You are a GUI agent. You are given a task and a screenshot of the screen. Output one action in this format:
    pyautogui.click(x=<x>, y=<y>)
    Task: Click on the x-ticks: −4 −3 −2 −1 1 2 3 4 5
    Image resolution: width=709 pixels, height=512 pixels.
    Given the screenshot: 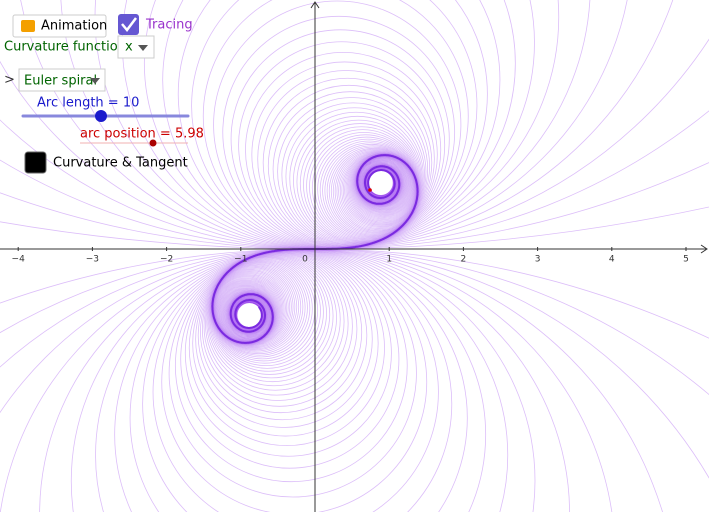 What is the action you would take?
    pyautogui.click(x=350, y=256)
    